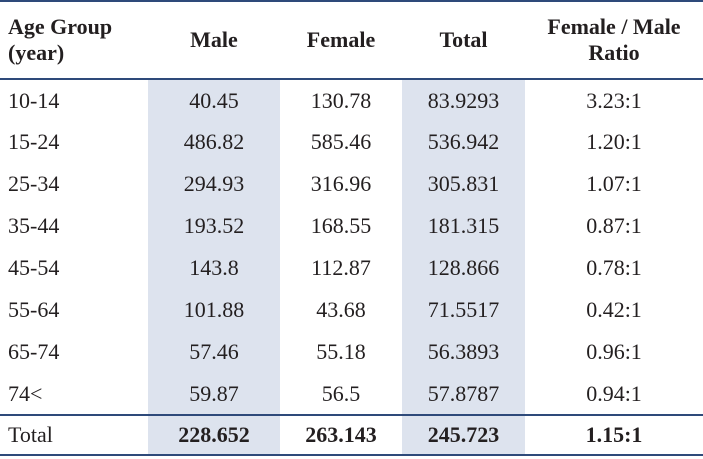  What do you see at coordinates (214, 226) in the screenshot?
I see `table-cell: 193.52` at bounding box center [214, 226].